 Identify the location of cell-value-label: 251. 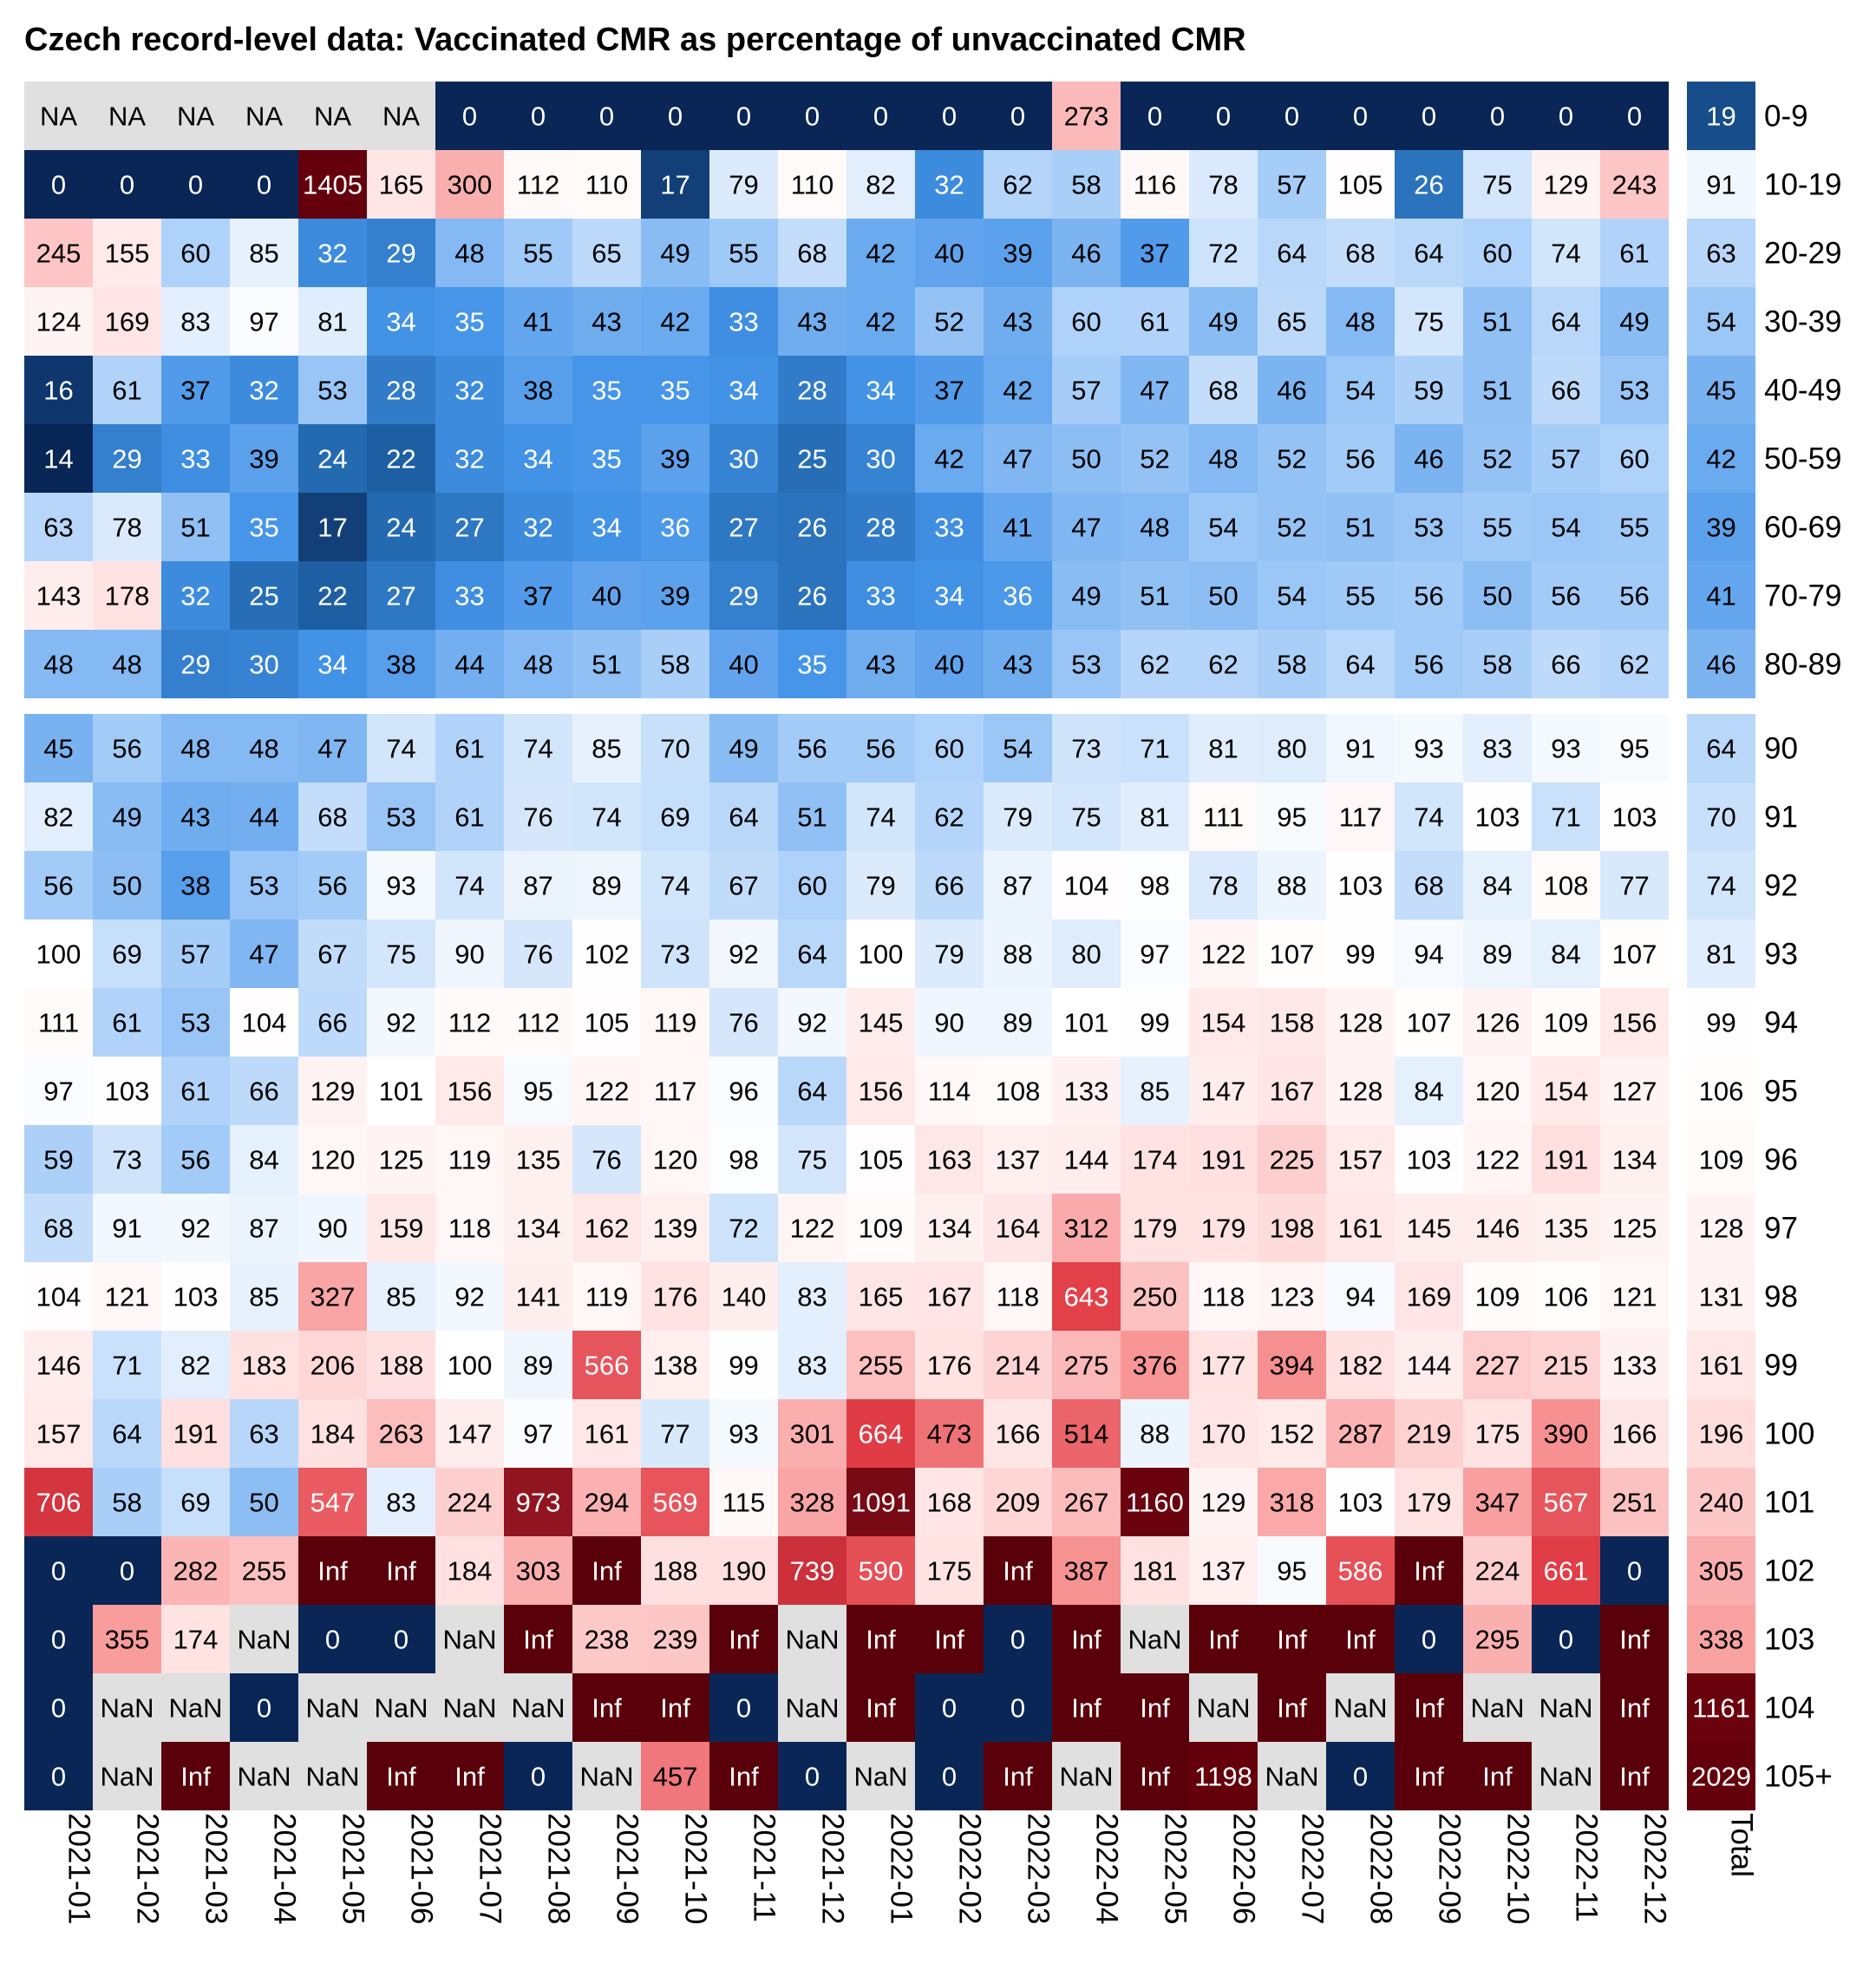
(1635, 1503).